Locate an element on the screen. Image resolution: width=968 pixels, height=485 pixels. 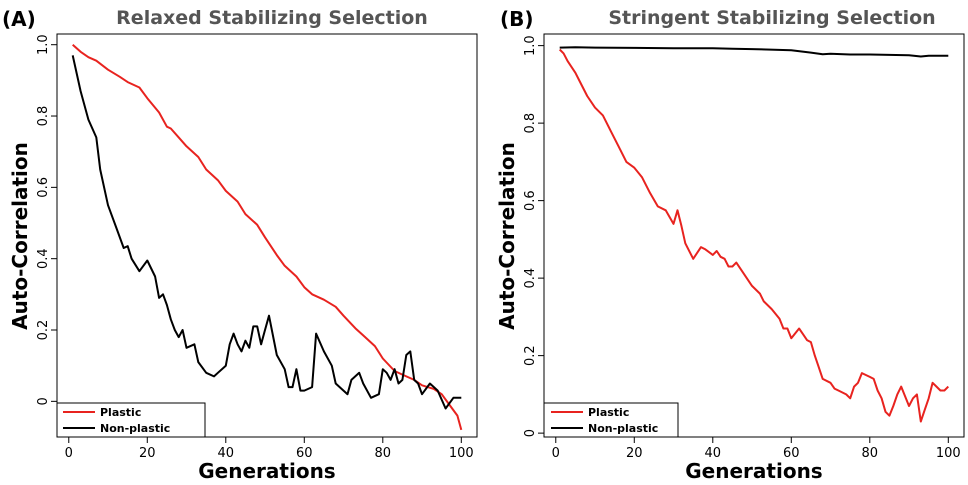
panel-b-x-axis: 0 20 40 60 80 100 is located at coordinates (756, 449).